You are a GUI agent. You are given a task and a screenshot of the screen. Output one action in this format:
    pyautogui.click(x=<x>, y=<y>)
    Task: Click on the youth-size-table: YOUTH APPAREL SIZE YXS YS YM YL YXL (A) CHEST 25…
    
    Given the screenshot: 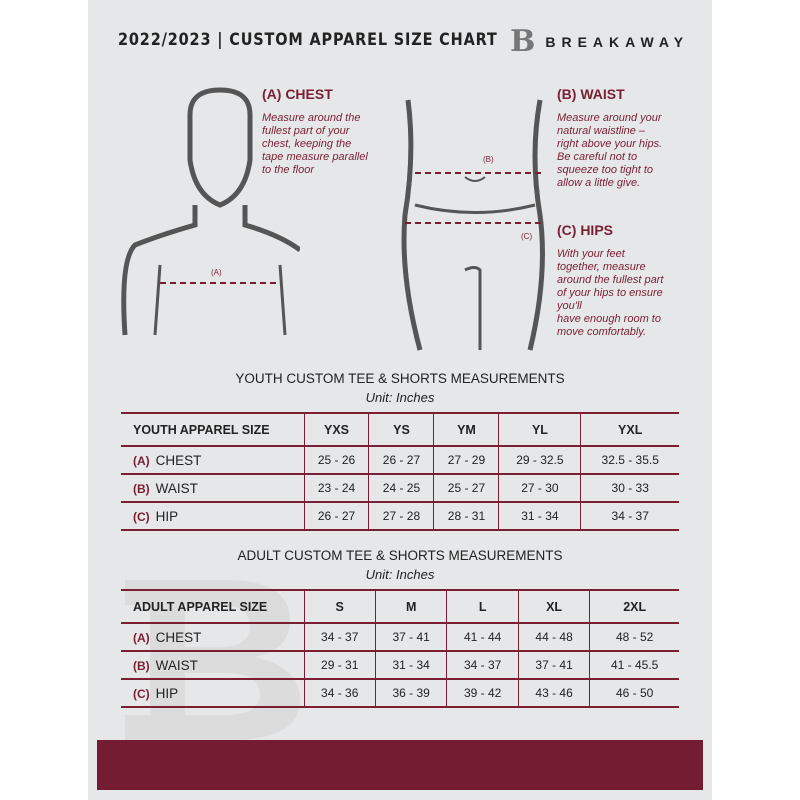 What is the action you would take?
    pyautogui.click(x=400, y=471)
    